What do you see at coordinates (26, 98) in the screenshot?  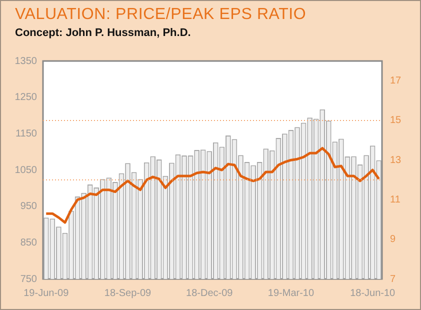 I see `y-tick-label: 1250` at bounding box center [26, 98].